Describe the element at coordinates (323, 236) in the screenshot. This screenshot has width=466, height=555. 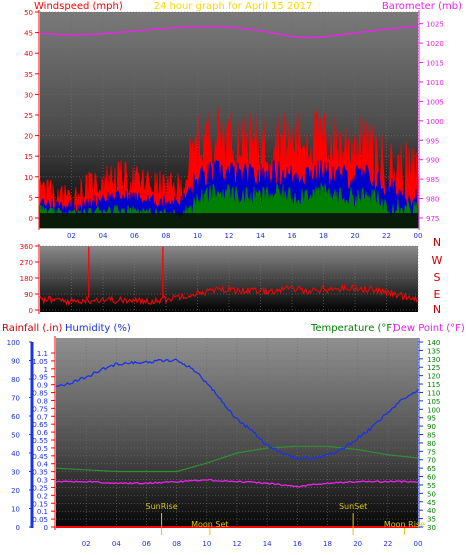
I see `wind-x-tick-label: 18` at that location.